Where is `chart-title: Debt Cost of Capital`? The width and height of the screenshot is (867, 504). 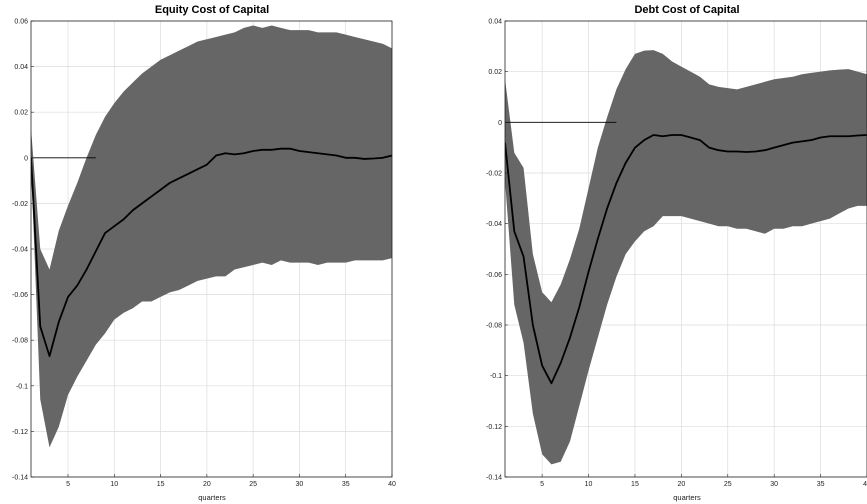 chart-title: Debt Cost of Capital is located at coordinates (686, 10).